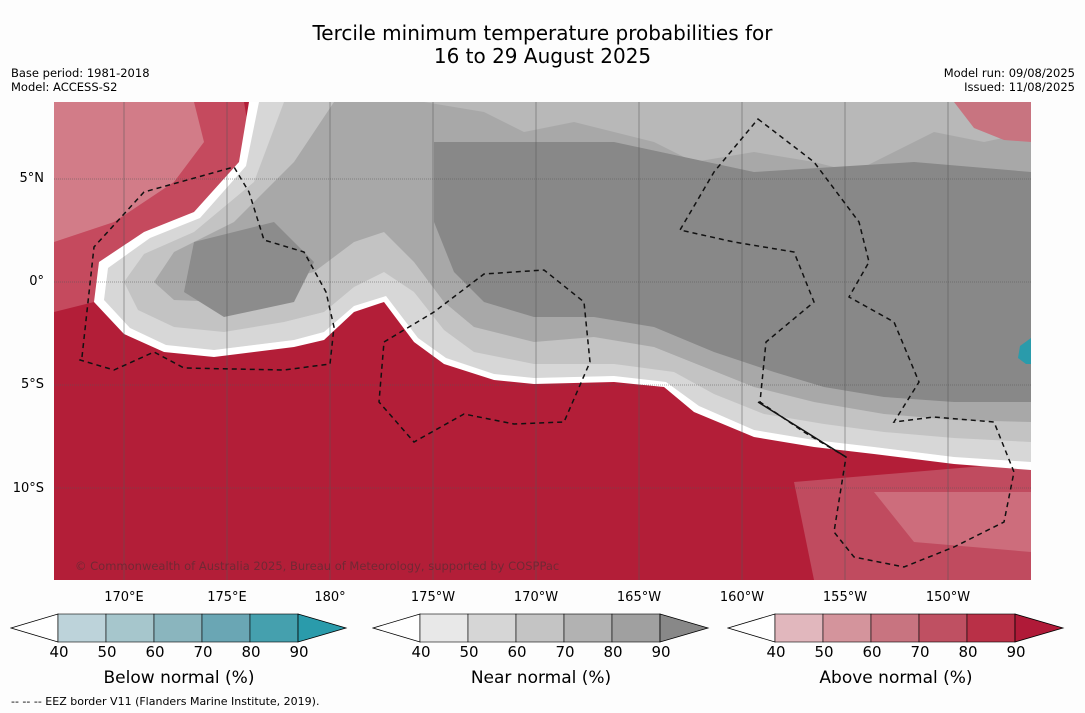 The width and height of the screenshot is (1085, 713). What do you see at coordinates (896, 678) in the screenshot?
I see `colorbar-above-title: Above normal (%)` at bounding box center [896, 678].